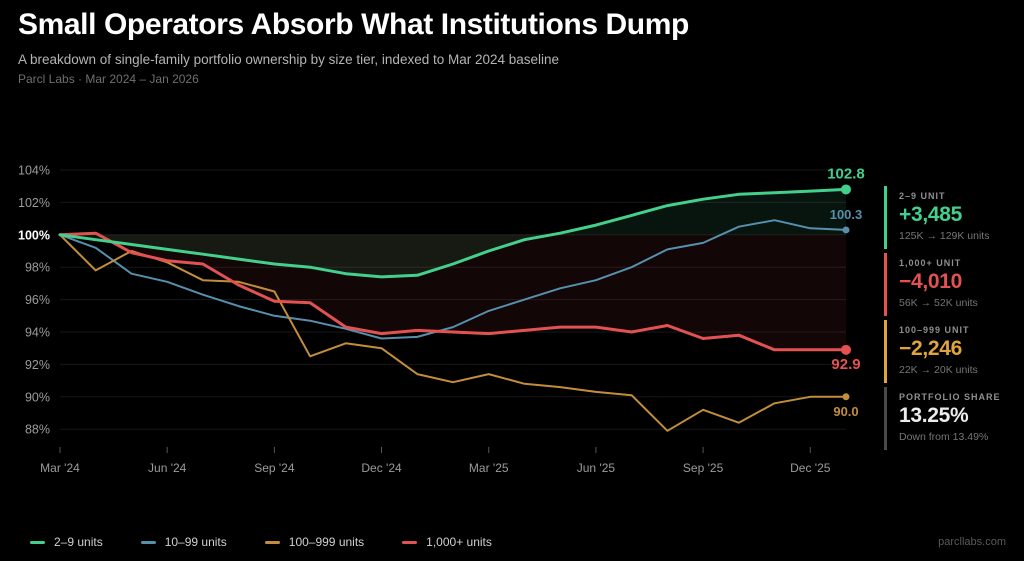  What do you see at coordinates (972, 542) in the screenshot?
I see `watermark: parcllabs.com` at bounding box center [972, 542].